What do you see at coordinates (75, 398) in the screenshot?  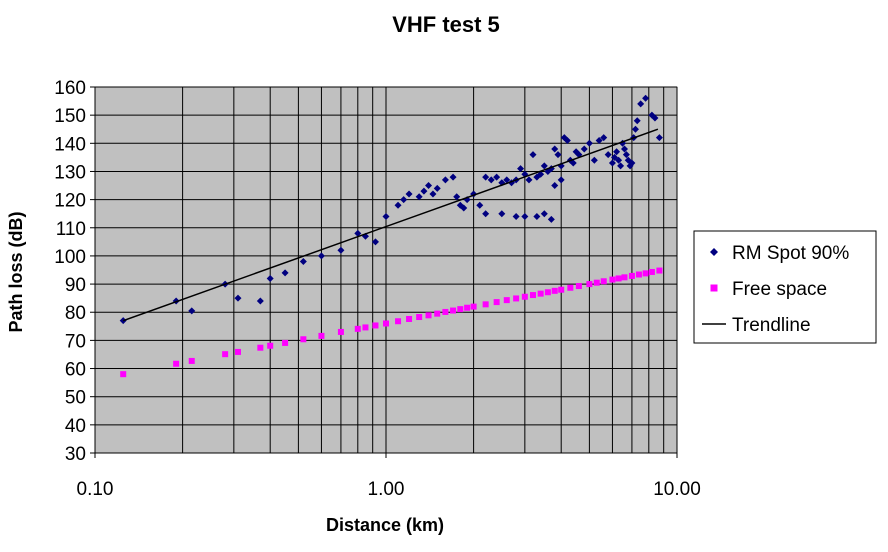 I see `y-tick-label: 50` at bounding box center [75, 398].